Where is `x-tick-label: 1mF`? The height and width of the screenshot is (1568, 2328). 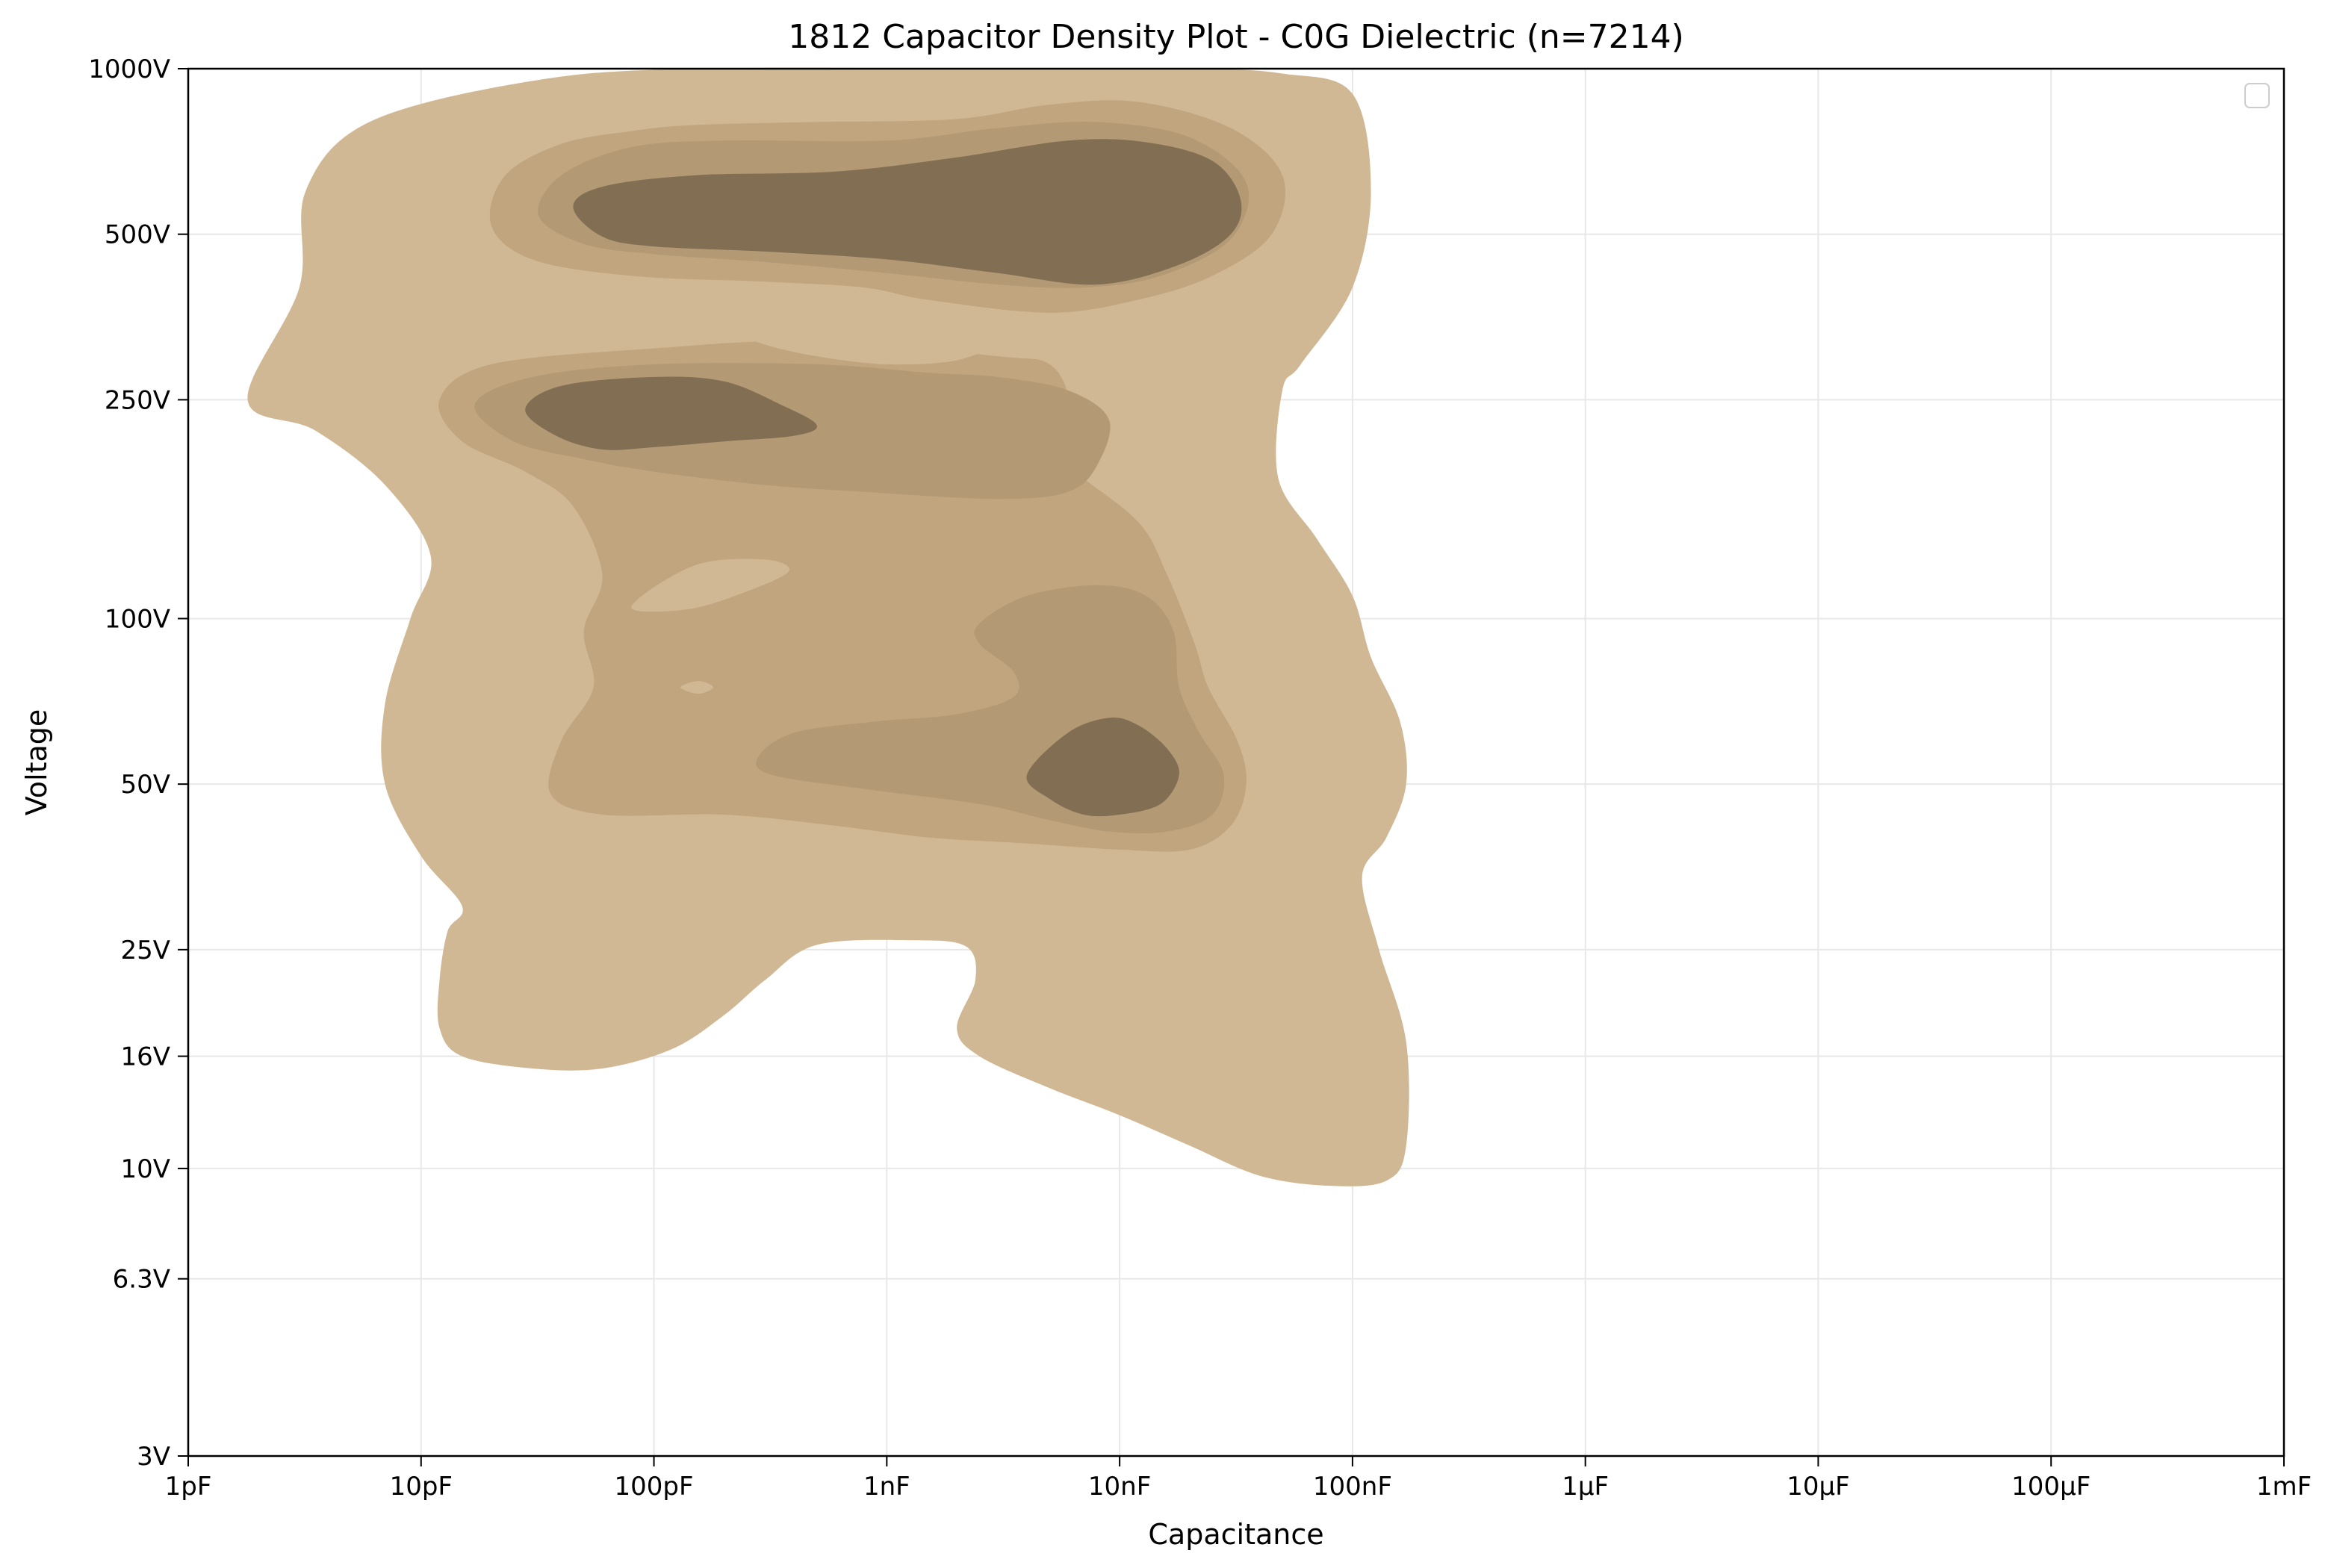 x-tick-label: 1mF is located at coordinates (2284, 1487).